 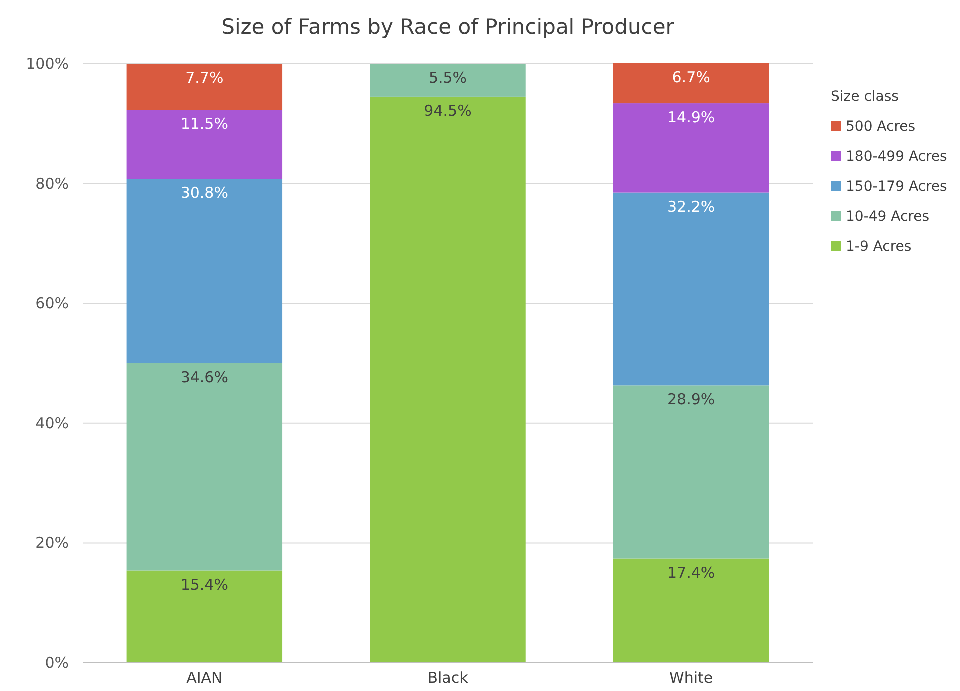 What do you see at coordinates (879, 247) in the screenshot?
I see `legend-label: 1-9 Acres` at bounding box center [879, 247].